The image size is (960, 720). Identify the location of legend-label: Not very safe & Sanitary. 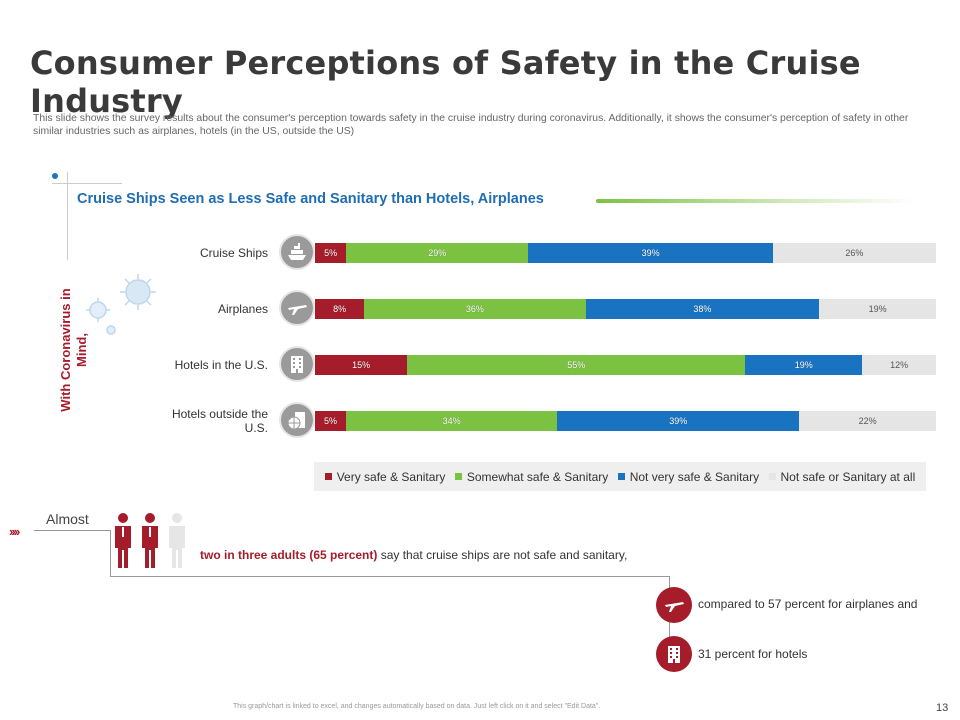
(694, 476).